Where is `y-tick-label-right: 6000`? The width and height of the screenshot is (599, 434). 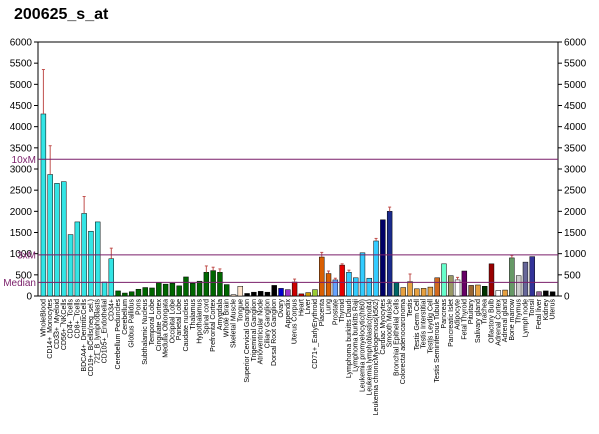 y-tick-label-right: 6000 is located at coordinates (575, 43).